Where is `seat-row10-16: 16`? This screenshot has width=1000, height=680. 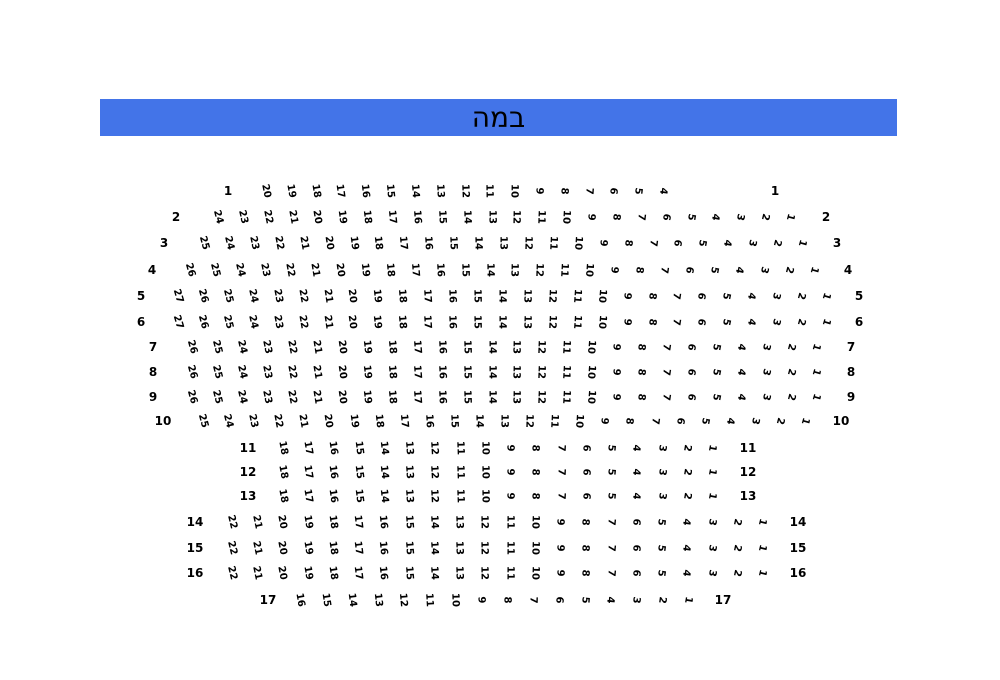
seat-row10-16: 16 is located at coordinates (428, 421).